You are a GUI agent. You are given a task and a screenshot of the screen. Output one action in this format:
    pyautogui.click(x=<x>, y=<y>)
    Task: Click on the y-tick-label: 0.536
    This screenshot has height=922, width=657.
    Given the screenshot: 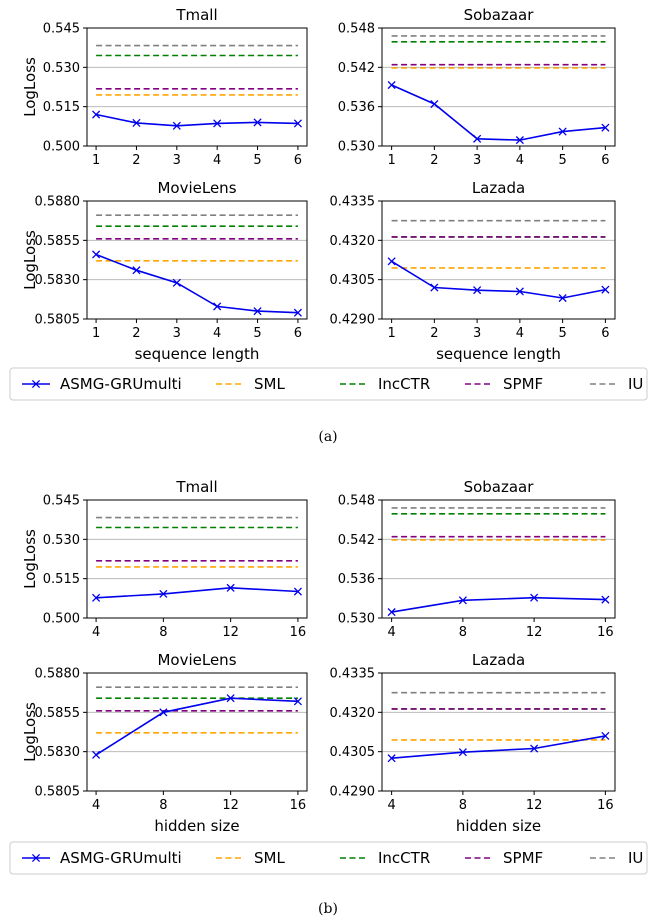 What is the action you would take?
    pyautogui.click(x=356, y=579)
    